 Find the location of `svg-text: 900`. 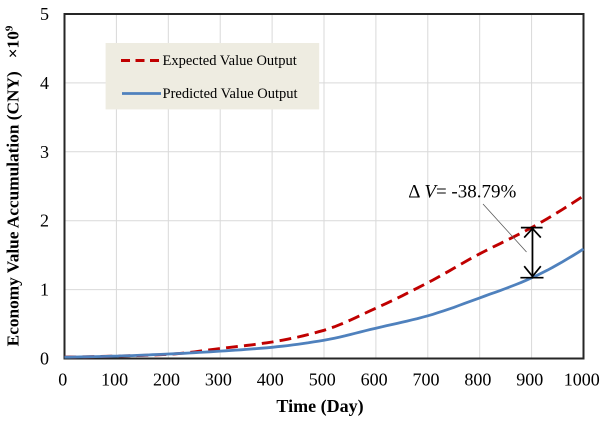

svg-text: 900 is located at coordinates (529, 380).